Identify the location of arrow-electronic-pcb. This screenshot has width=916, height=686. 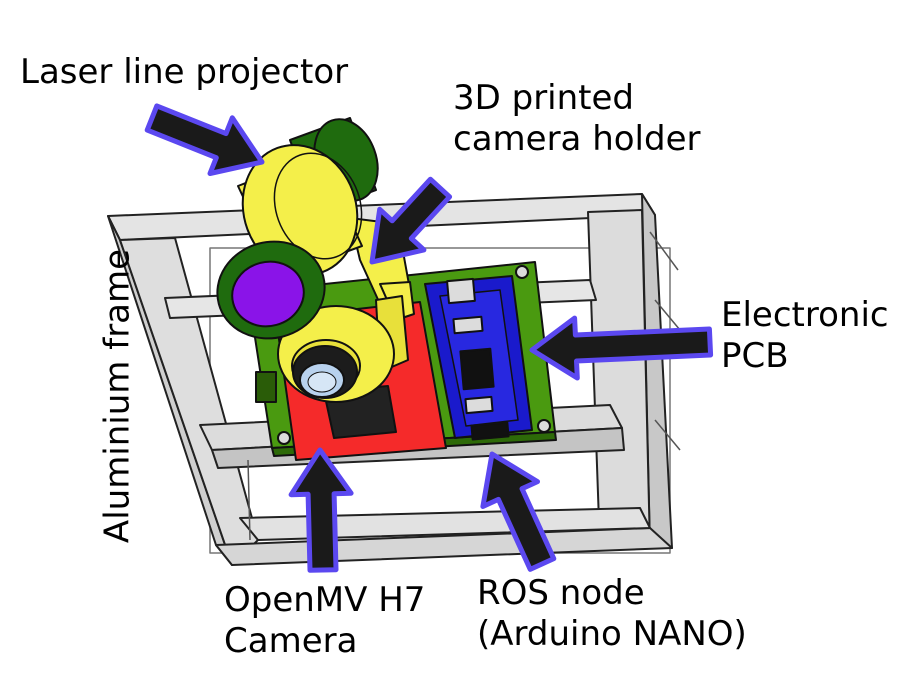
(621, 348).